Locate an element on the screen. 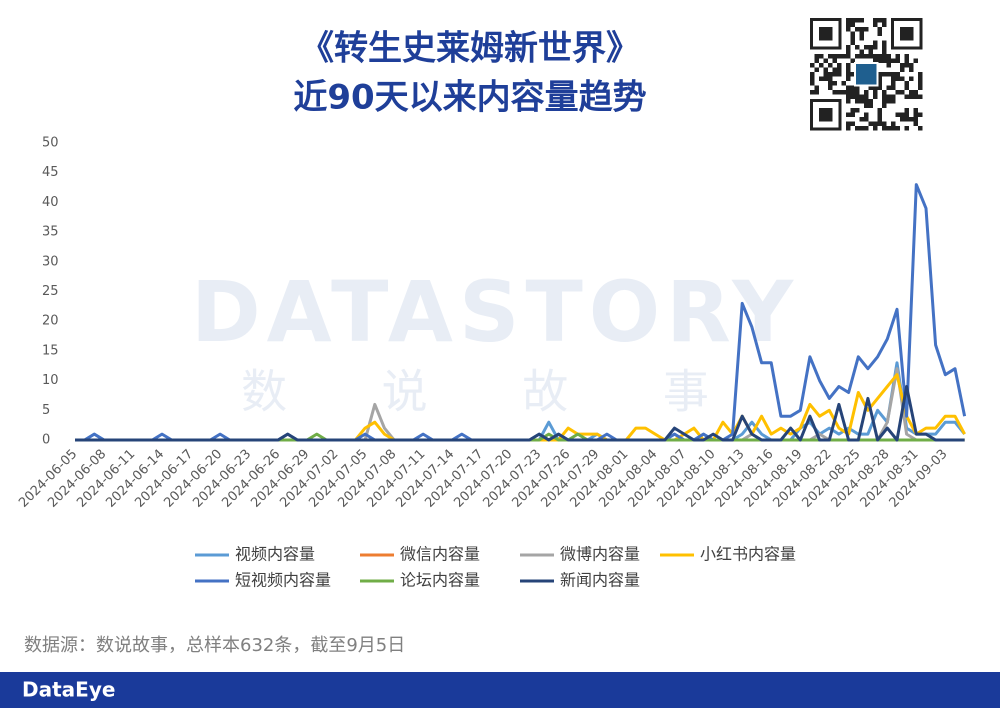  watermark-sub: 数 说 故 事 is located at coordinates (495, 392).